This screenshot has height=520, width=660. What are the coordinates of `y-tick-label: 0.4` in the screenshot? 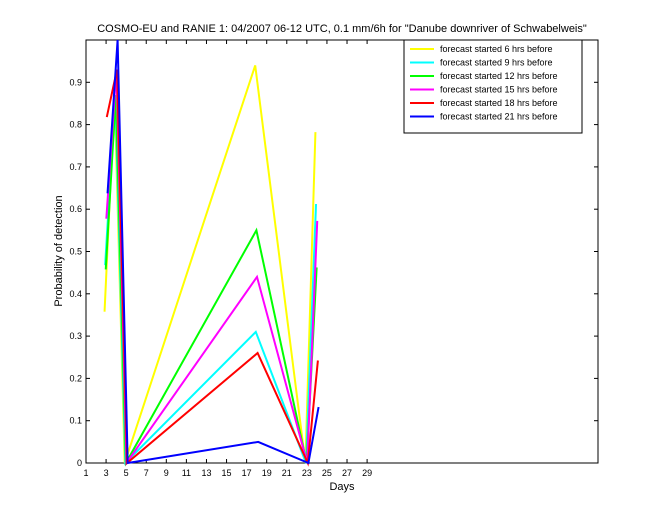 It's located at (75, 294).